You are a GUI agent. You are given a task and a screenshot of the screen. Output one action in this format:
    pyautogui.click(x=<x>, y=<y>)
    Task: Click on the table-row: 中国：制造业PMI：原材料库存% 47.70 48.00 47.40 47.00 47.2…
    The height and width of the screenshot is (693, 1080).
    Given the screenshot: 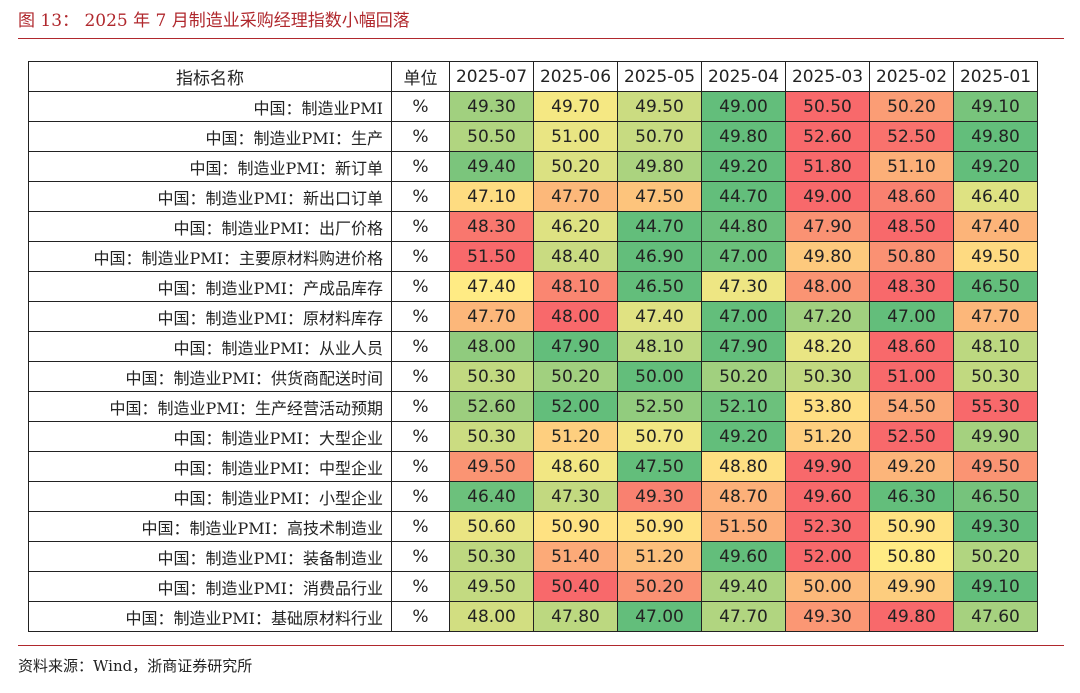 What is the action you would take?
    pyautogui.click(x=533, y=316)
    